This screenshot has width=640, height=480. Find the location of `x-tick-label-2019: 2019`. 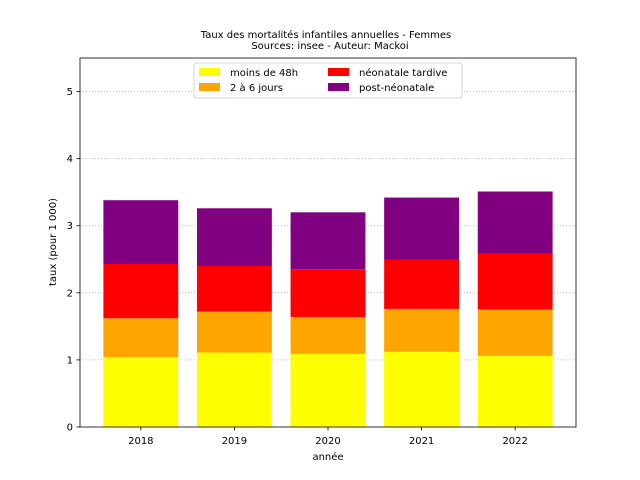

x-tick-label-2019: 2019 is located at coordinates (234, 441).